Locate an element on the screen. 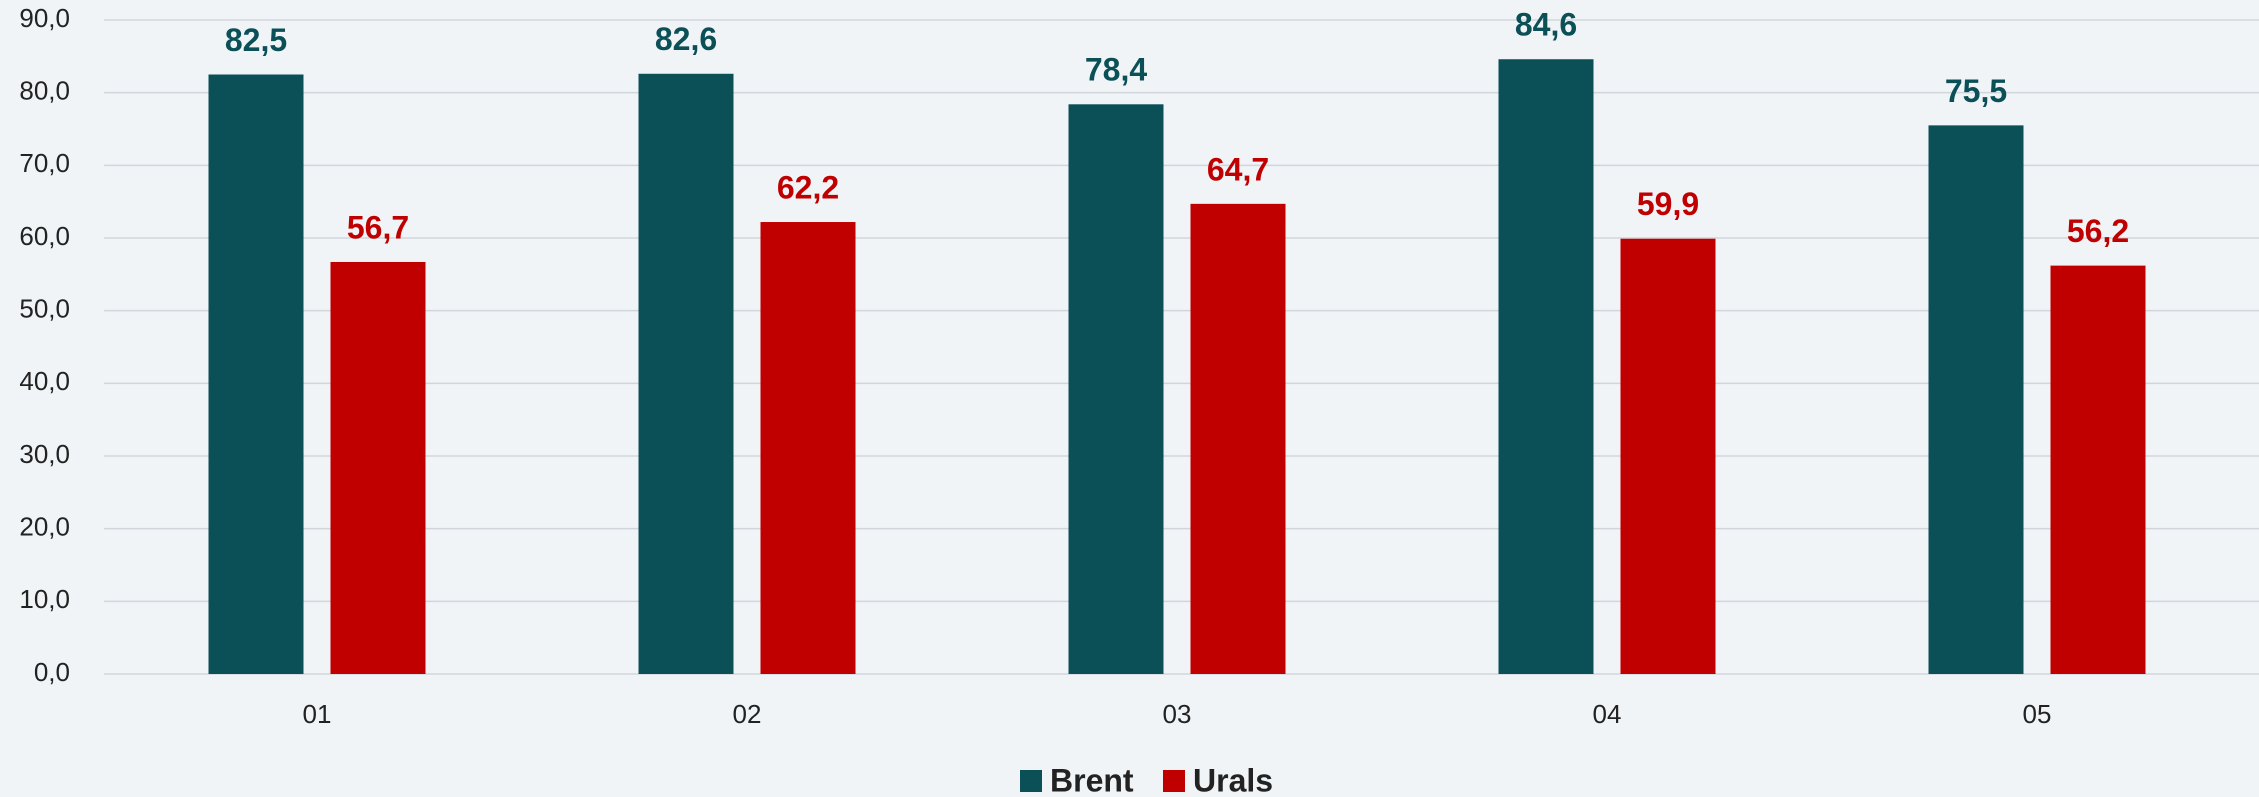 The width and height of the screenshot is (2259, 797). value-label: 84,6 is located at coordinates (1546, 25).